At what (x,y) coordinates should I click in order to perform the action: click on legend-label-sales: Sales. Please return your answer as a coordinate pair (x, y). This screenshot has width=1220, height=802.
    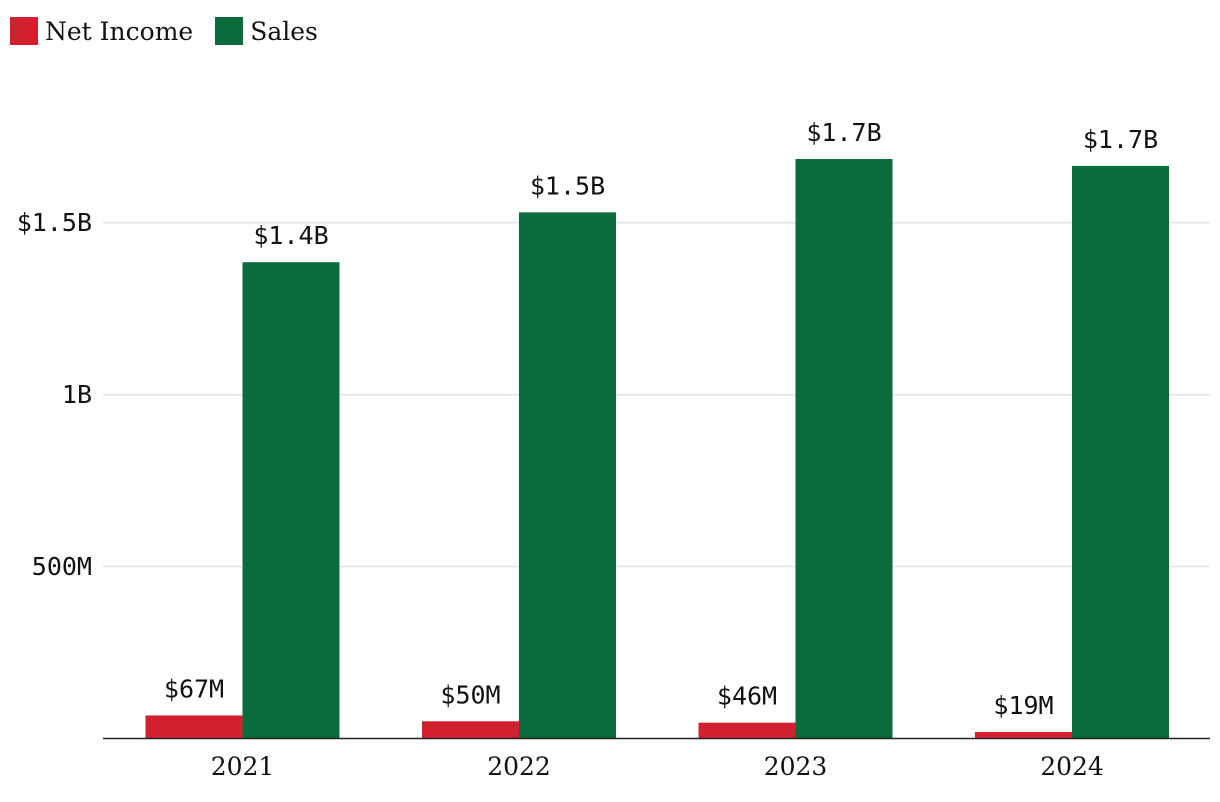
    Looking at the image, I should click on (284, 31).